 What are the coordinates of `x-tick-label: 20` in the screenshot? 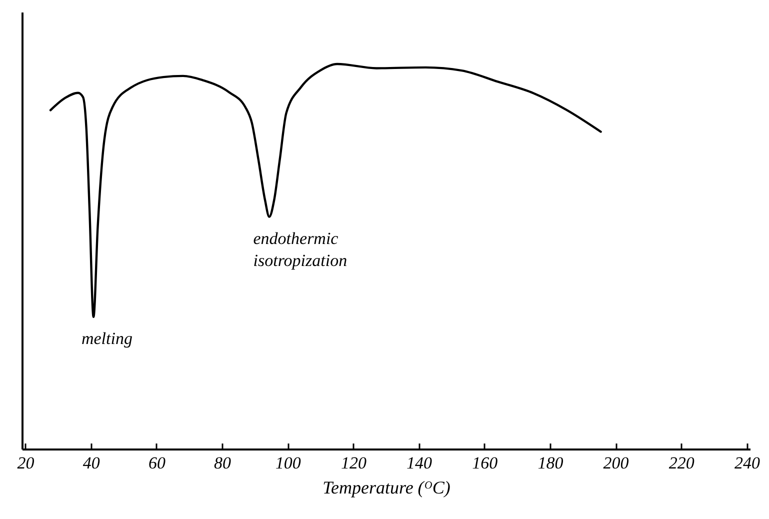 It's located at (26, 463).